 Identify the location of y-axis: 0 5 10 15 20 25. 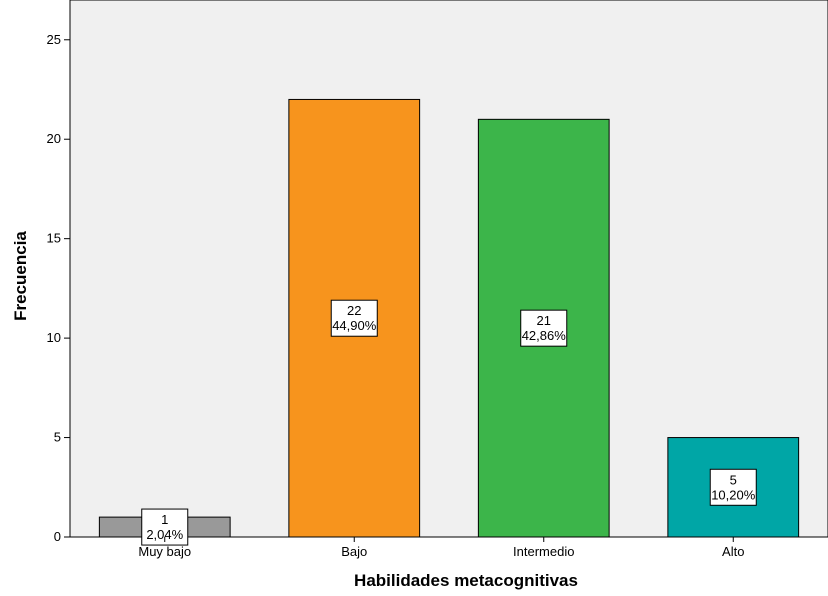
(58, 288).